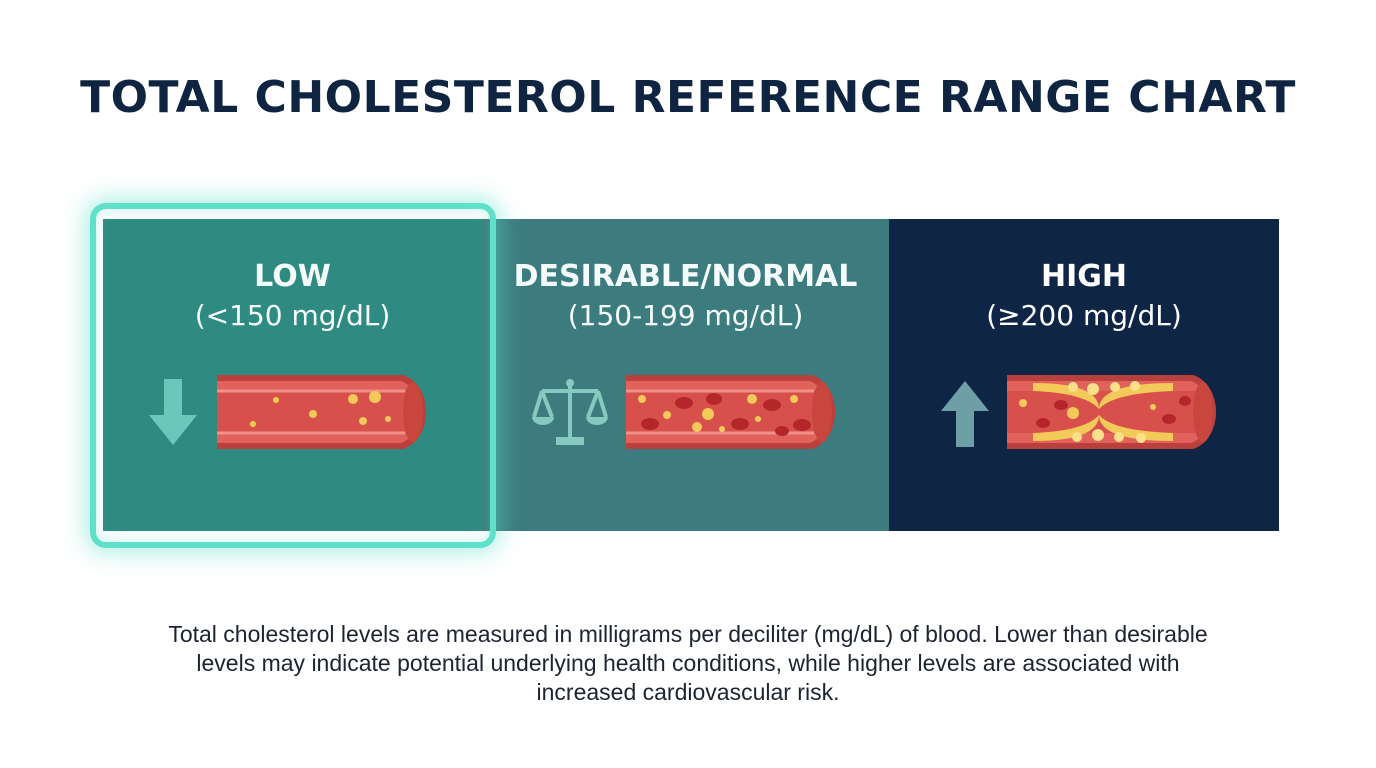  What do you see at coordinates (731, 412) in the screenshot?
I see `blood-vessel-normal` at bounding box center [731, 412].